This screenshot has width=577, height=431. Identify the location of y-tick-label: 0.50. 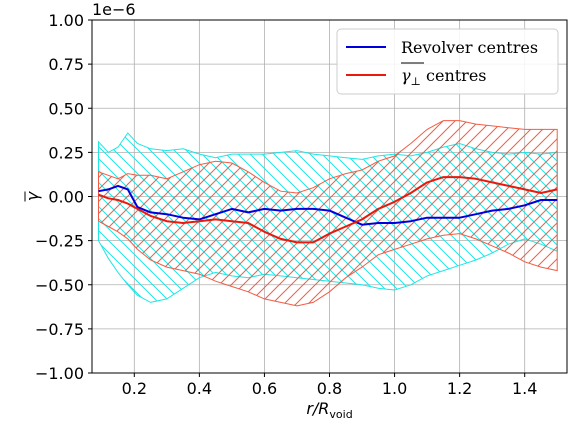
(66, 108).